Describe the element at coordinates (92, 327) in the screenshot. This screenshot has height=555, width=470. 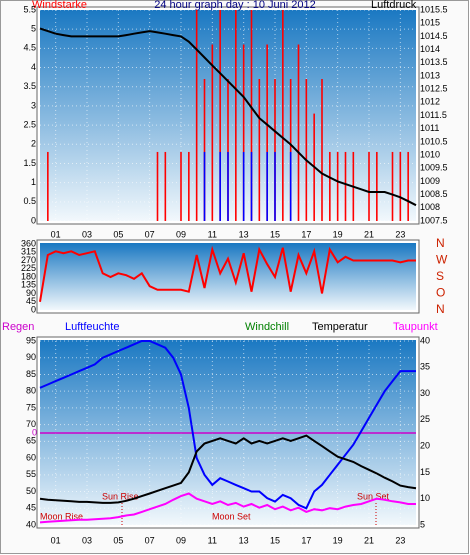
I see `legend-label: Luftfeuchte` at that location.